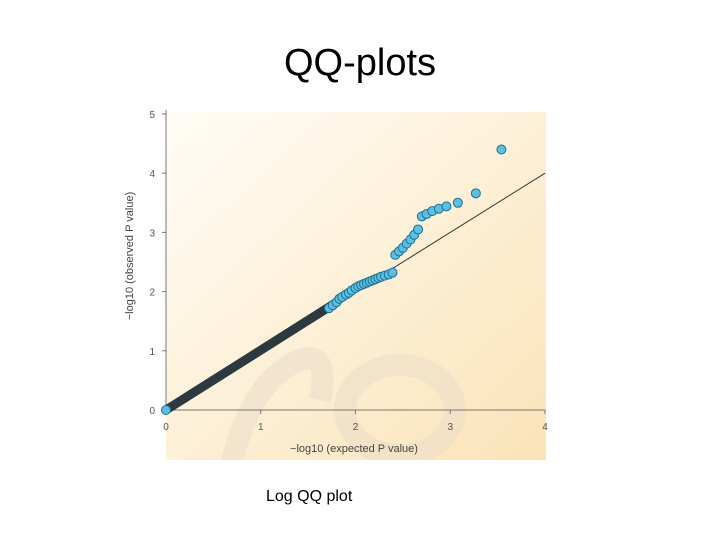 This screenshot has width=720, height=540. What do you see at coordinates (152, 352) in the screenshot?
I see `y-tick-label: 1` at bounding box center [152, 352].